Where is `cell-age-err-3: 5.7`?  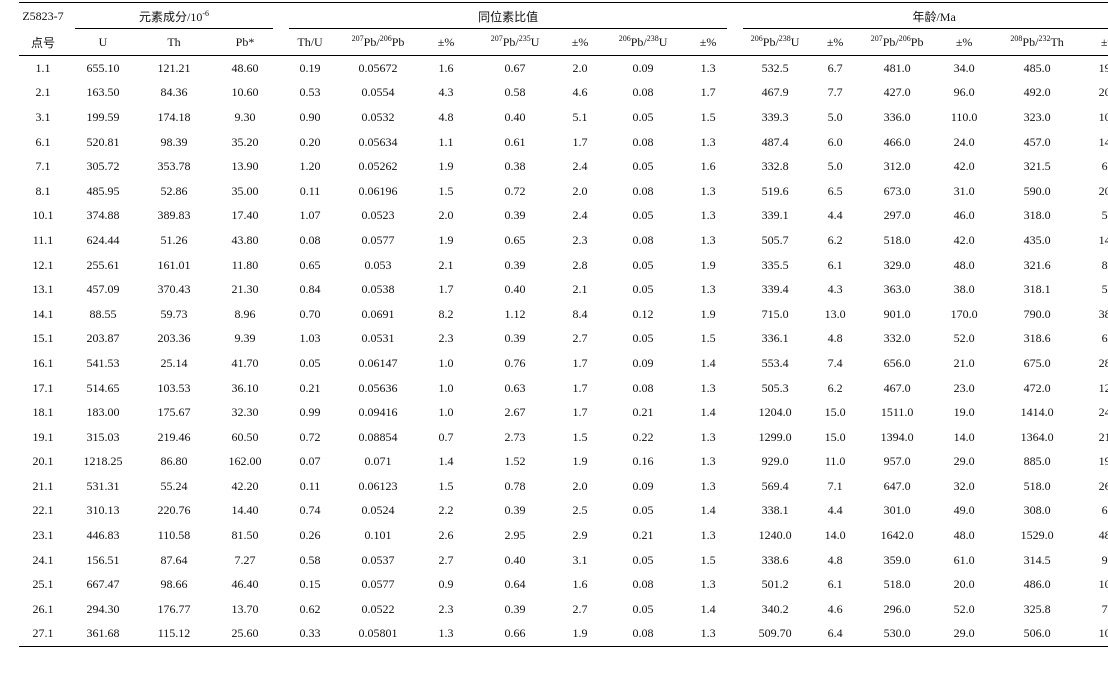
cell-age-err-3: 5.7 is located at coordinates (1104, 289).